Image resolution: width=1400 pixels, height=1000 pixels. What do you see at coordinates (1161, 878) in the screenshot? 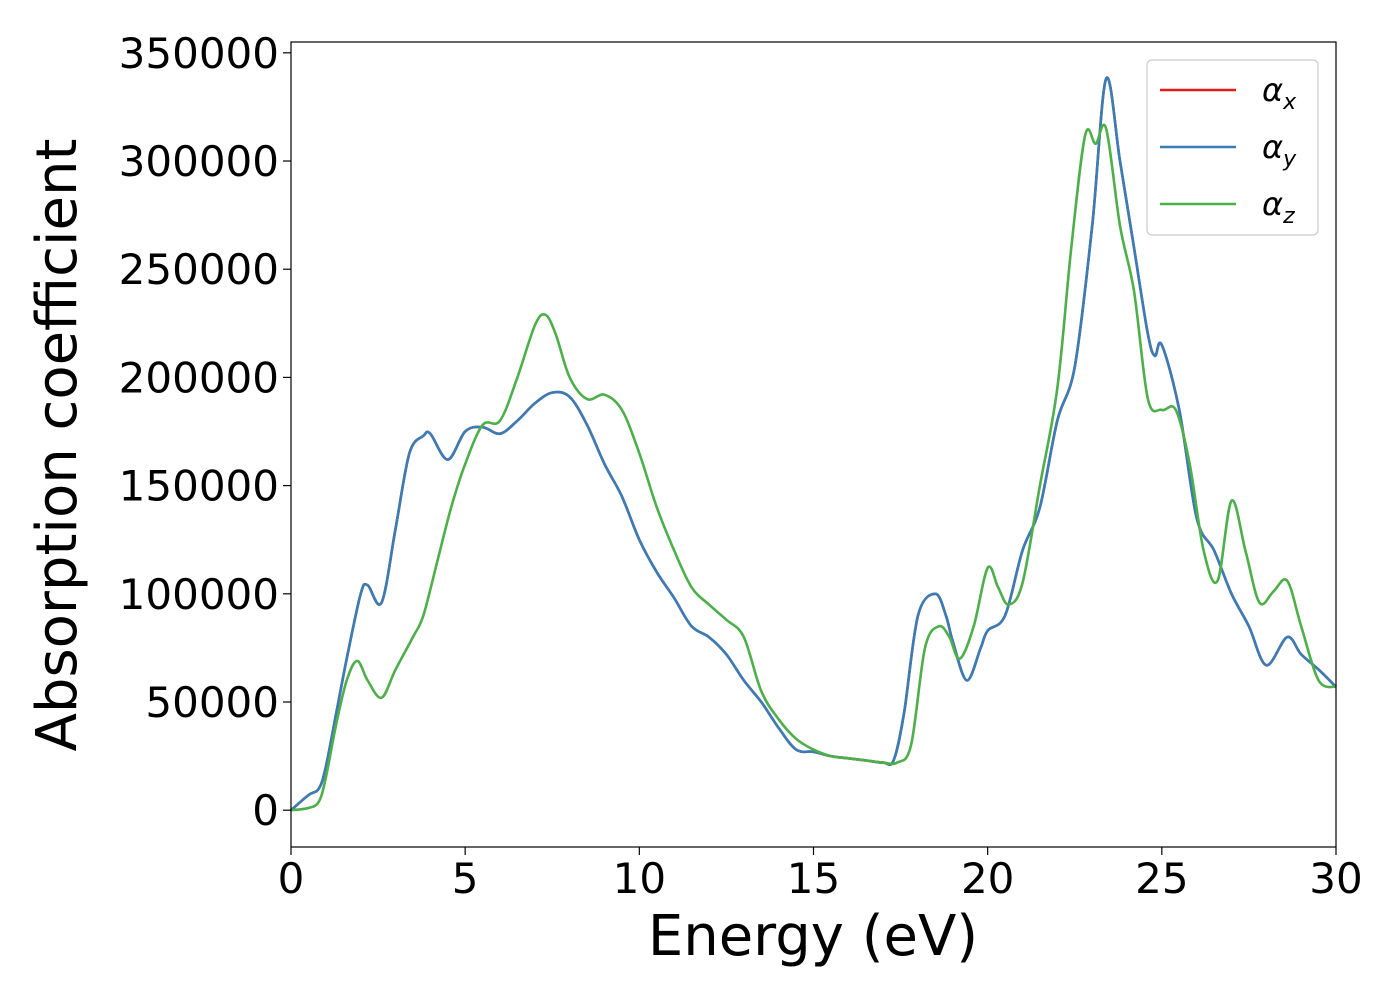
I see `x-tick-label: 25` at bounding box center [1161, 878].